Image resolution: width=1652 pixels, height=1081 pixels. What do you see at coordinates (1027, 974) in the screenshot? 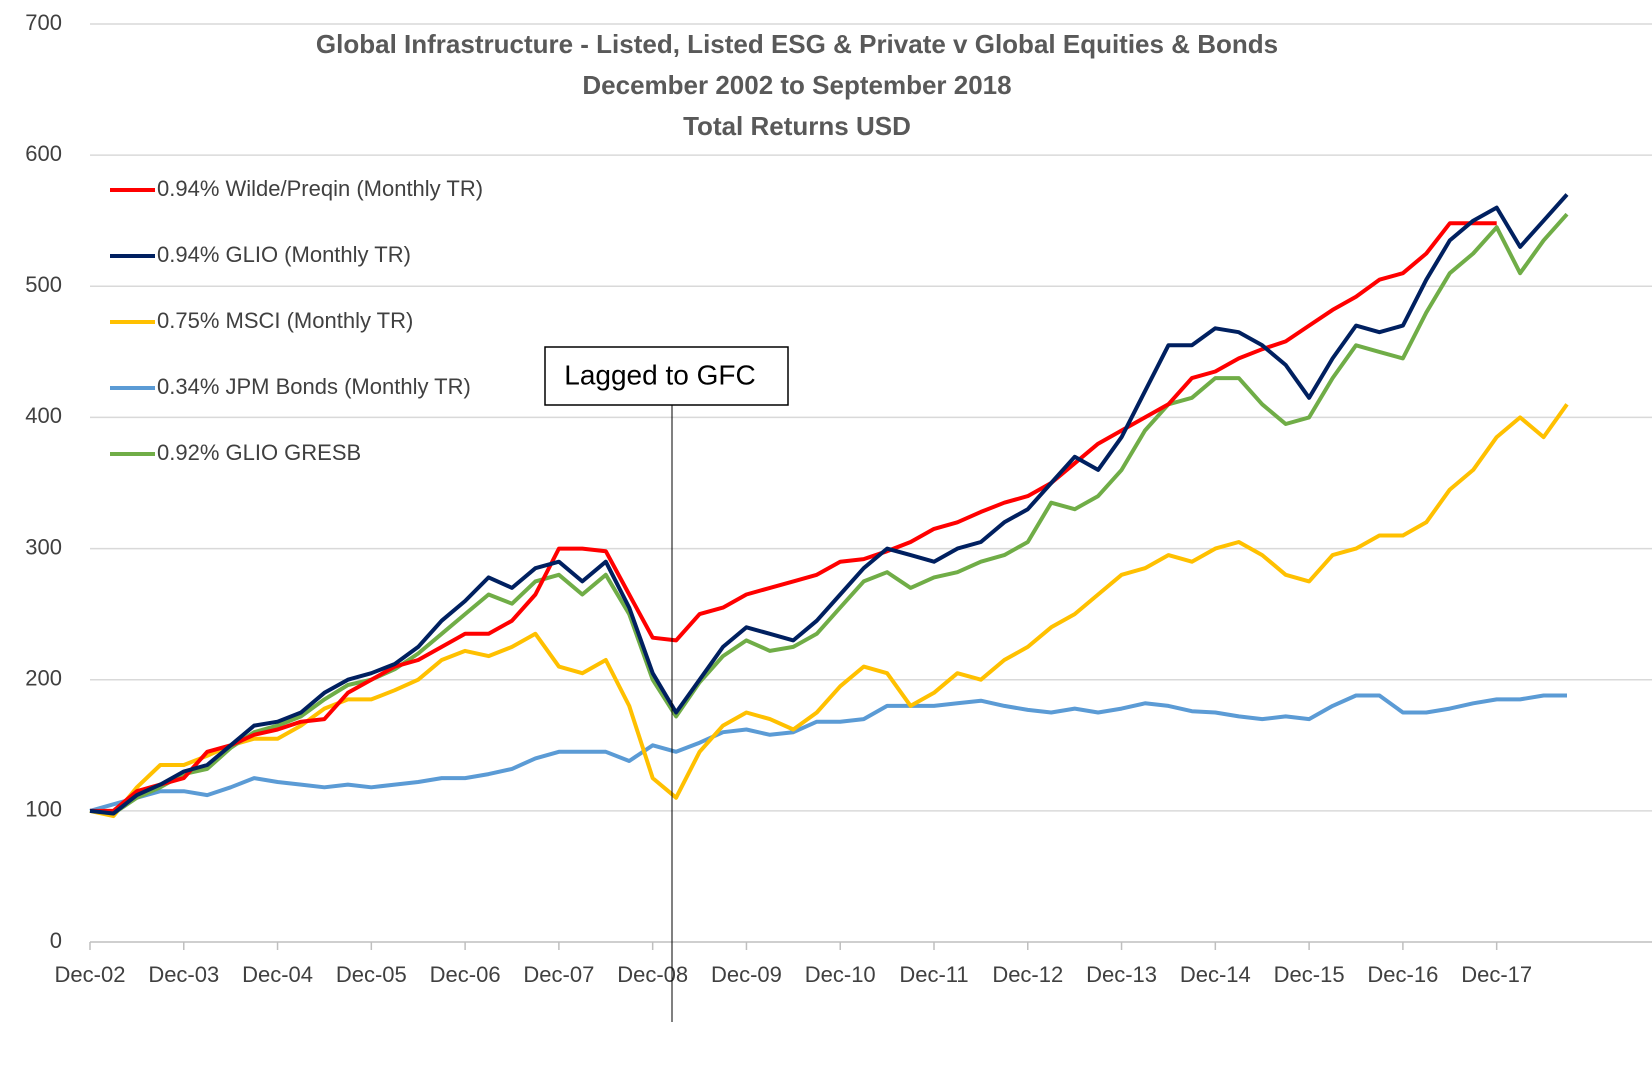
I see `x-tick-label: Dec-12` at bounding box center [1027, 974].